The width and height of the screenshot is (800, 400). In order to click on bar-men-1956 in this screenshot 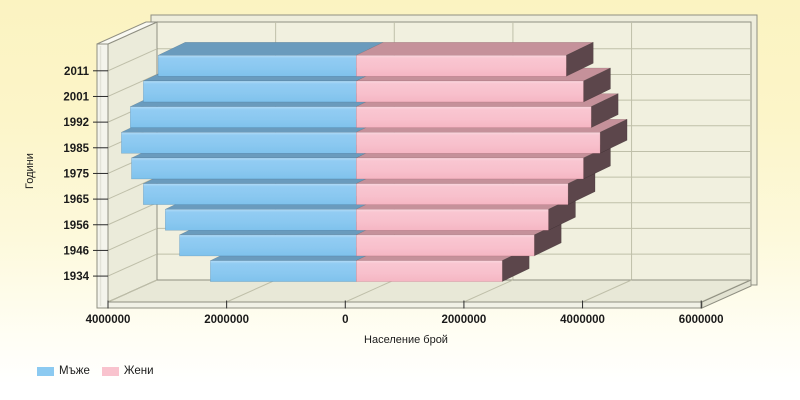, I will do `click(261, 220)`.